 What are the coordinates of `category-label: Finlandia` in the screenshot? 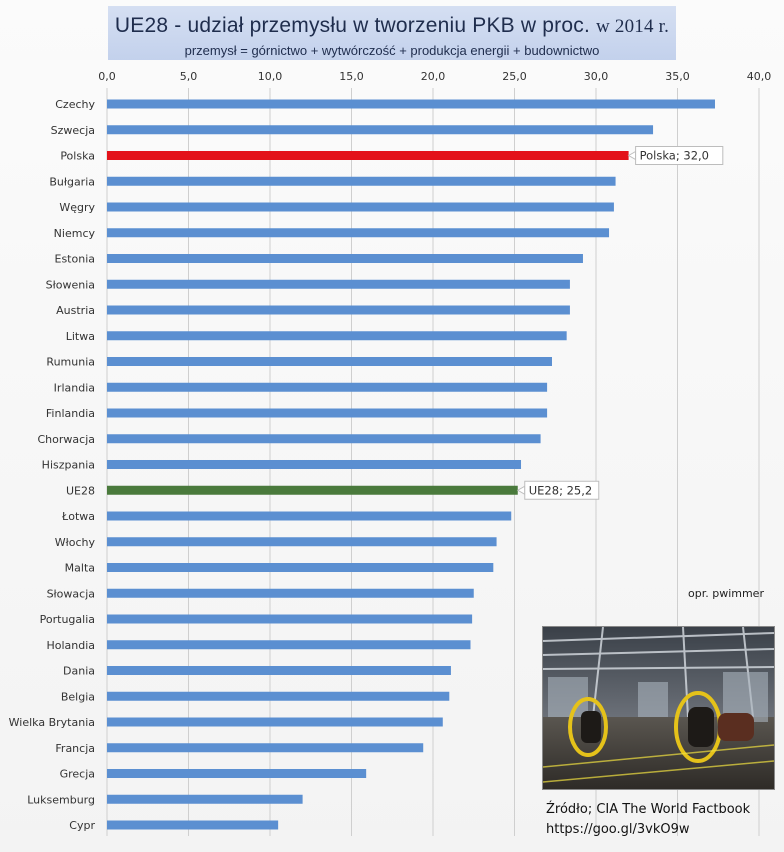 It's located at (70, 413).